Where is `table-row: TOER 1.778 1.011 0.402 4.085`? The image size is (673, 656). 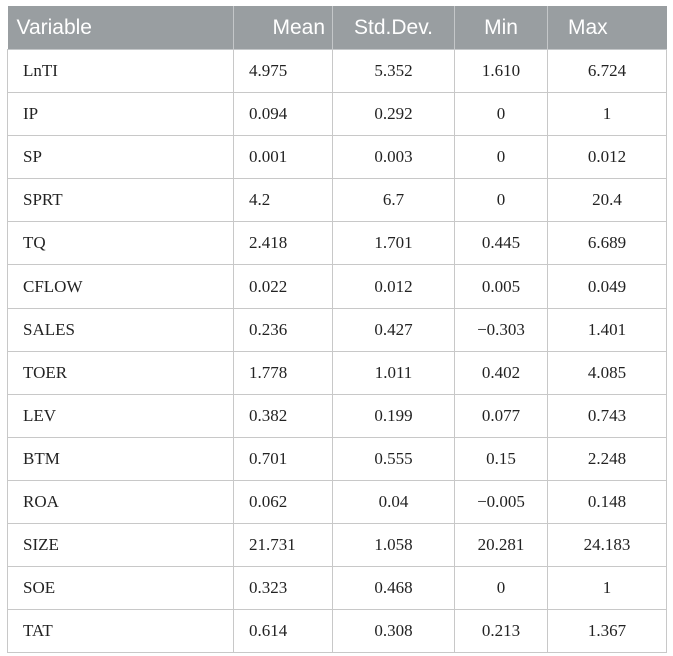
table-row: TOER 1.778 1.011 0.402 4.085 is located at coordinates (337, 373).